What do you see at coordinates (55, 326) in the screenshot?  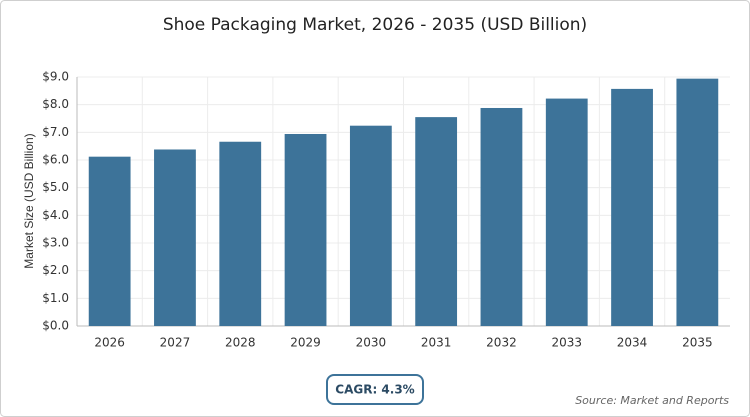 I see `y-tick-label: $0.0` at bounding box center [55, 326].